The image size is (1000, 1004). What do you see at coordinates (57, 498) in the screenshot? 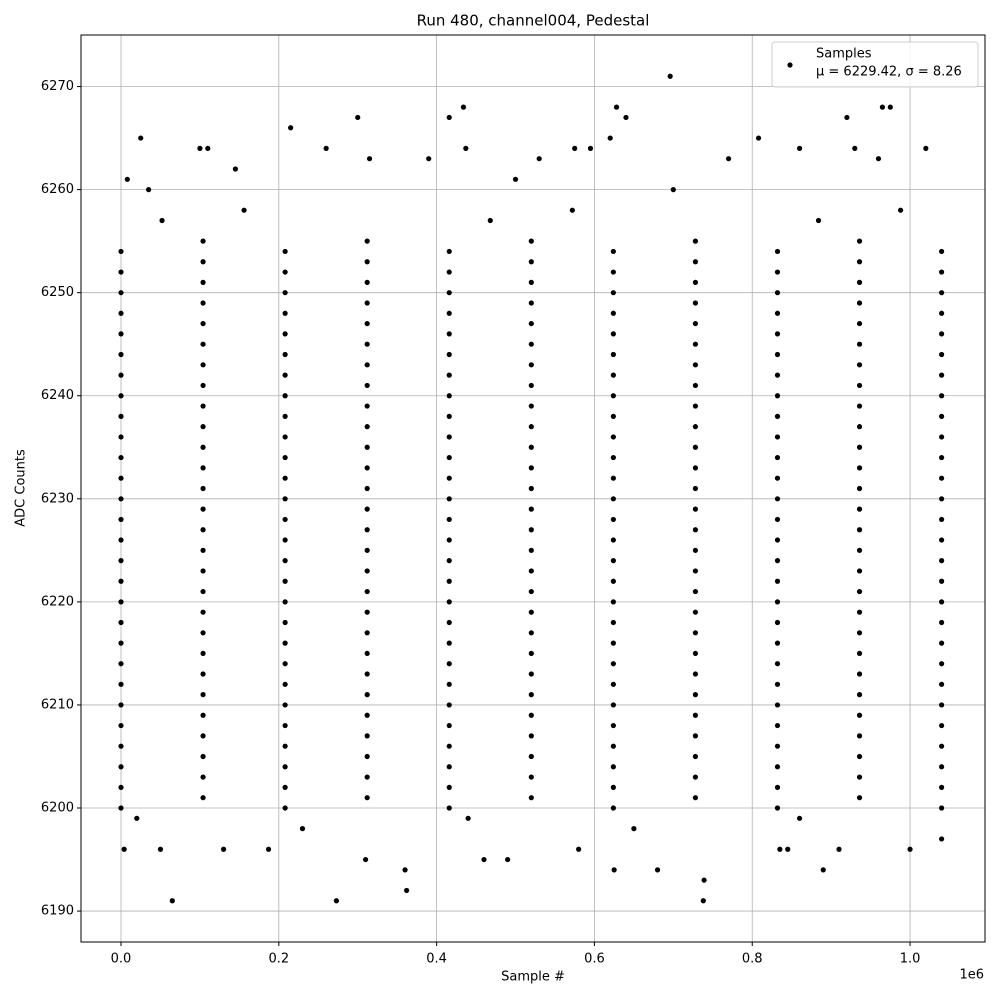
I see `y-tick-label: 6230` at bounding box center [57, 498].